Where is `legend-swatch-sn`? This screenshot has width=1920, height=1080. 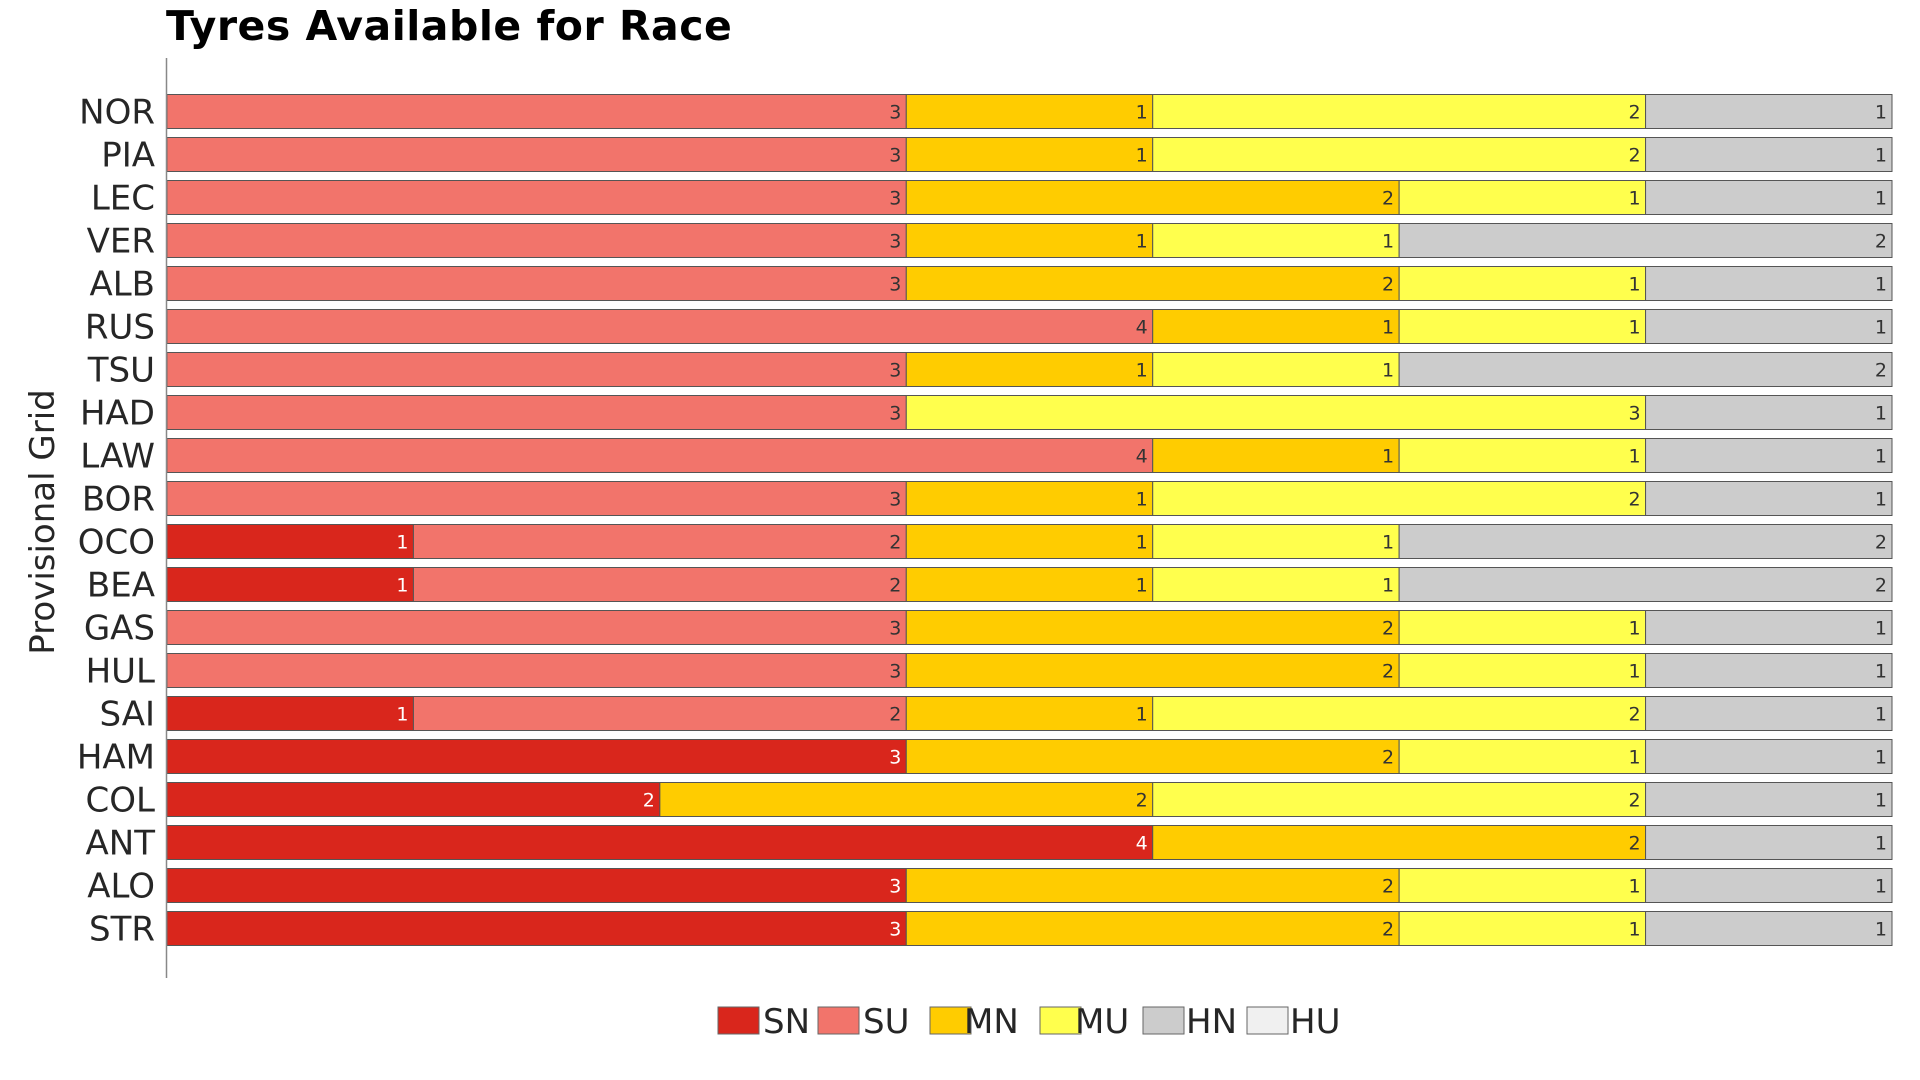 legend-swatch-sn is located at coordinates (738, 1020).